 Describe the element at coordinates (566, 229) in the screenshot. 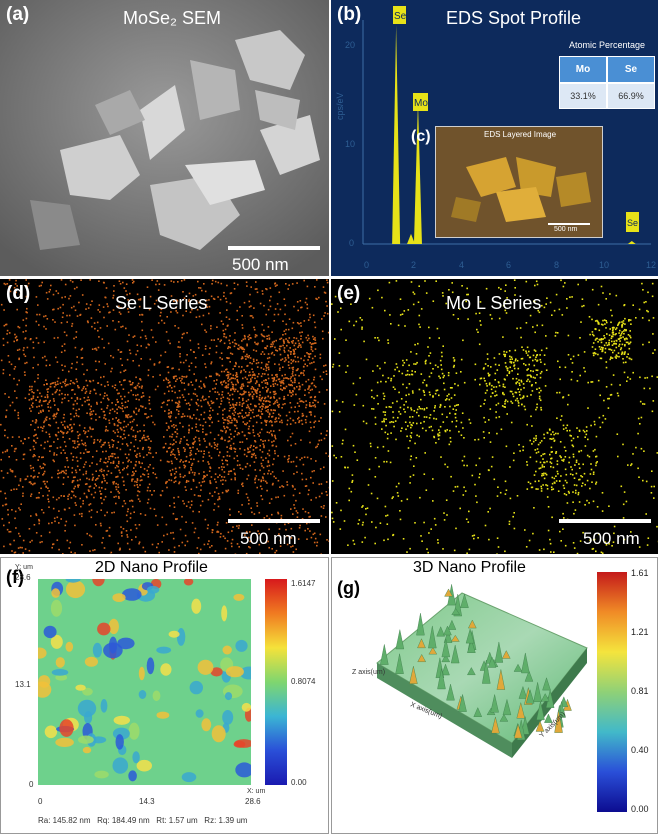

I see `inset-scale-label: 500 nm` at that location.